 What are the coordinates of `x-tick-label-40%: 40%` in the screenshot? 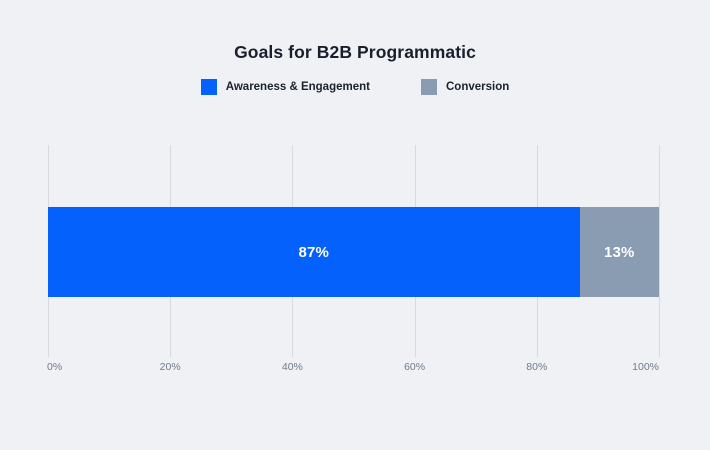 It's located at (292, 367).